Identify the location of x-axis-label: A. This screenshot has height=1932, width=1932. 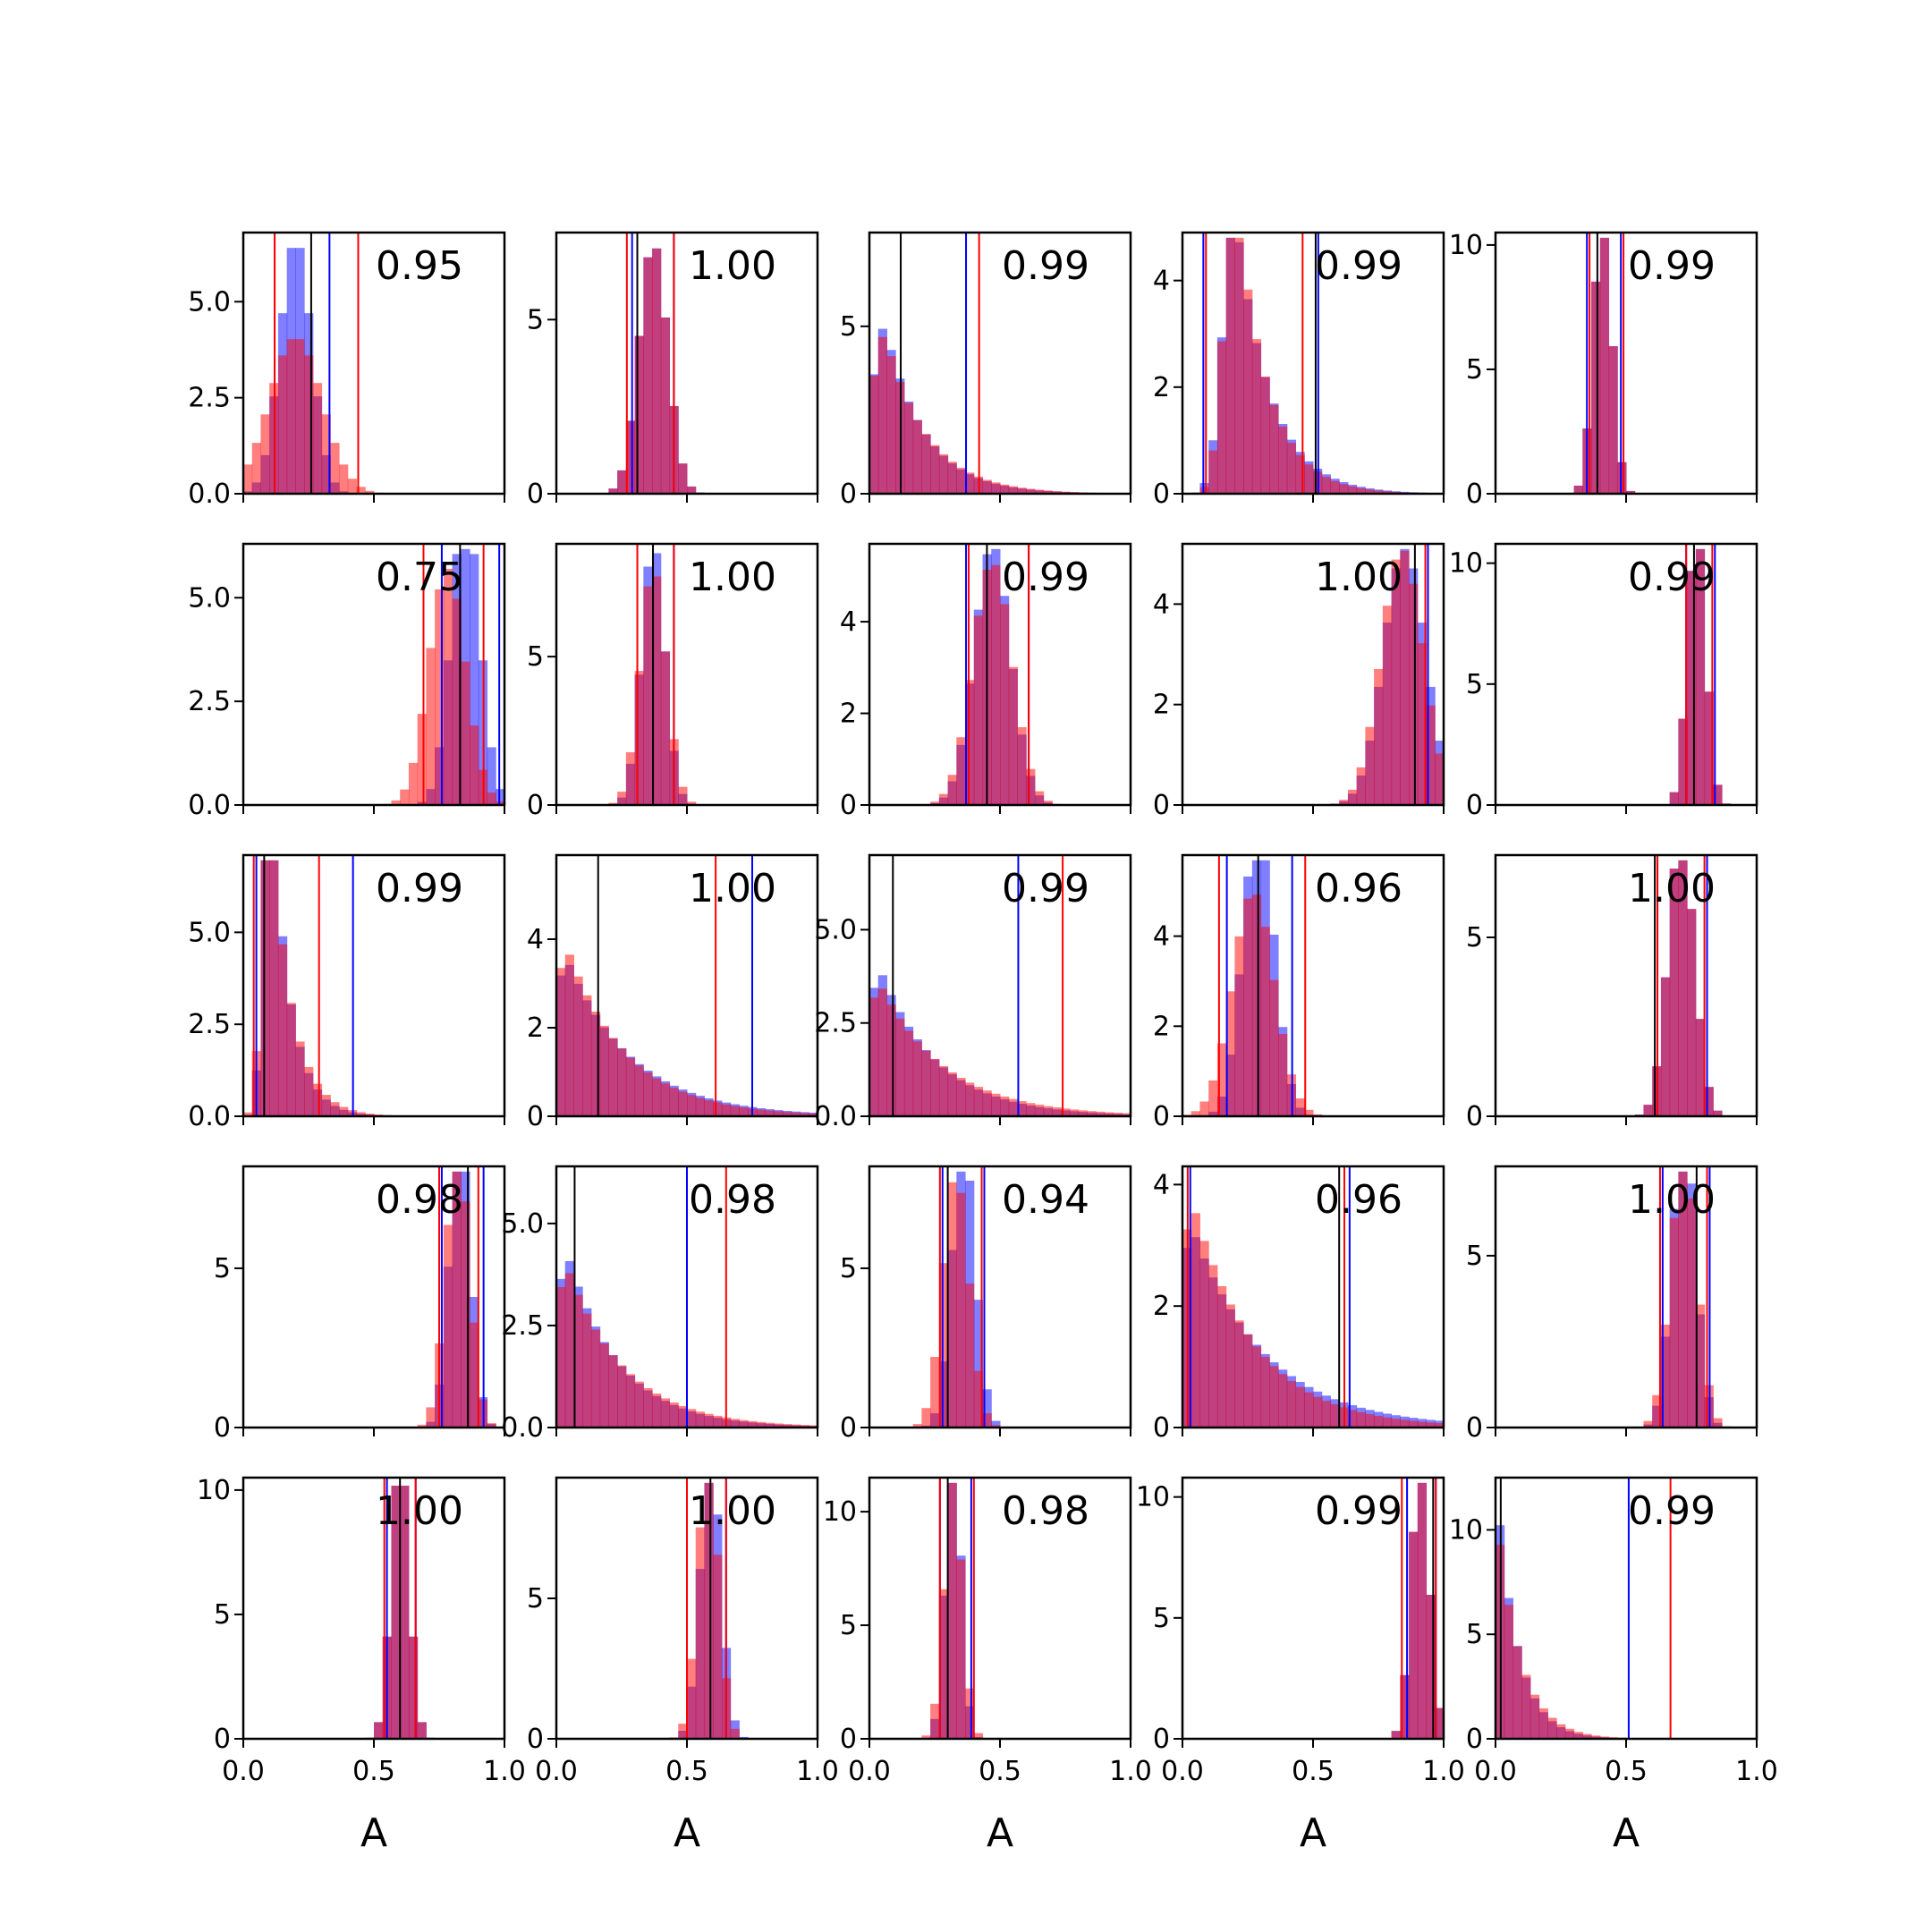
(1313, 1833).